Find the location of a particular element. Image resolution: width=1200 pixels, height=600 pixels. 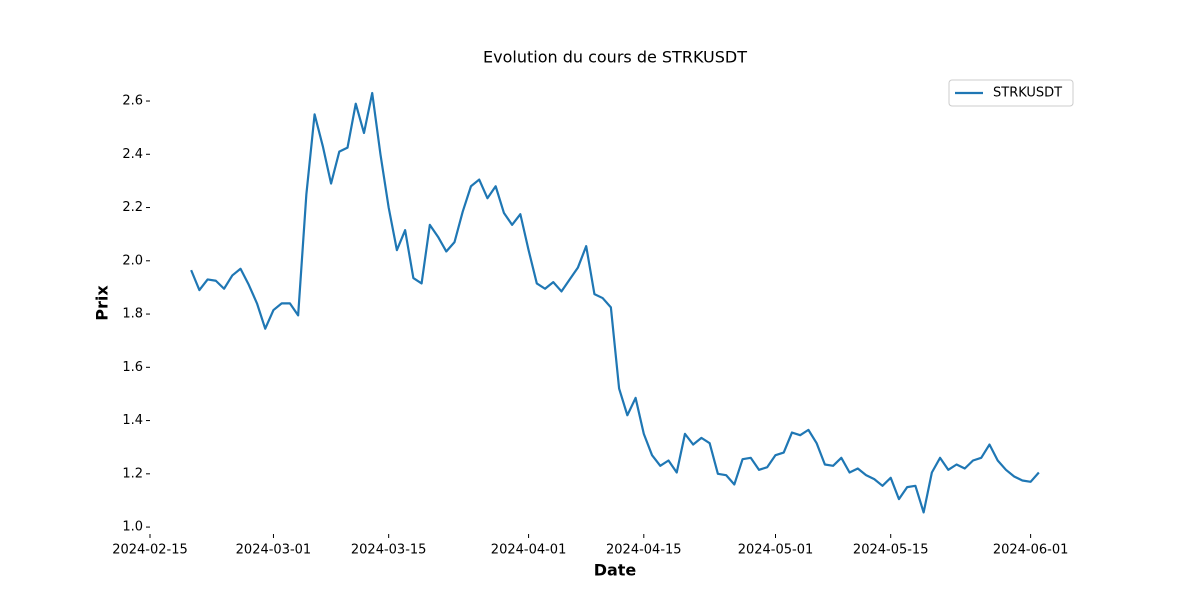

y-tick-label: 1.2 is located at coordinates (132, 473).